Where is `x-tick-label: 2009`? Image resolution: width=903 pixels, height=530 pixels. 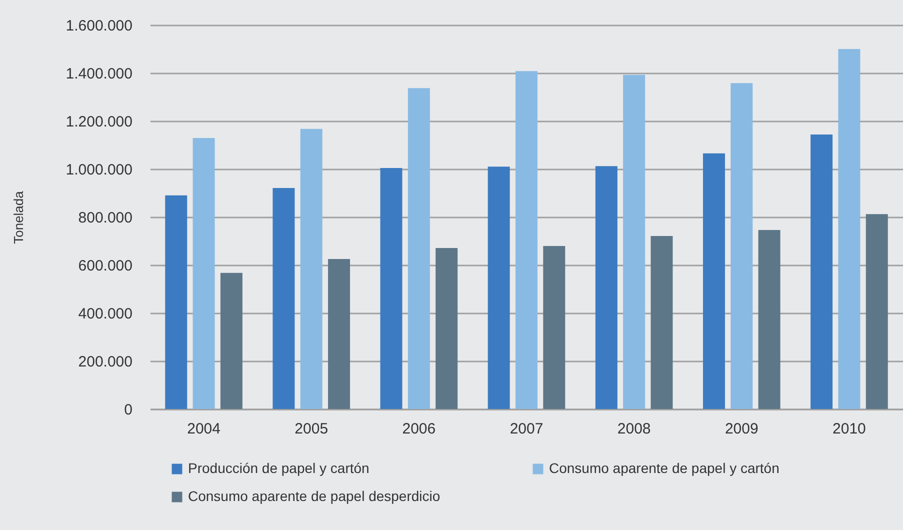
x-tick-label: 2009 is located at coordinates (741, 429).